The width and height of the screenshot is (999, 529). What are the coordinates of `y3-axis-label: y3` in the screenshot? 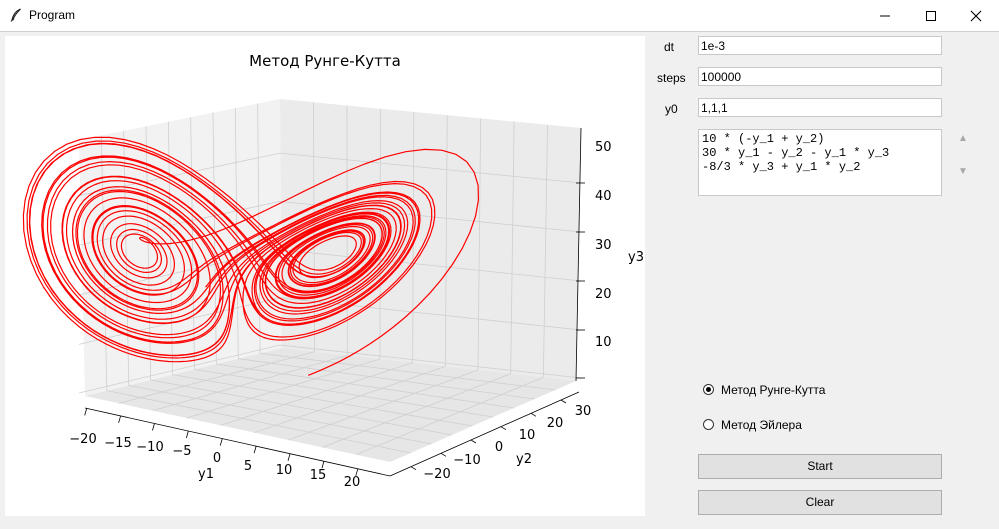 It's located at (636, 257).